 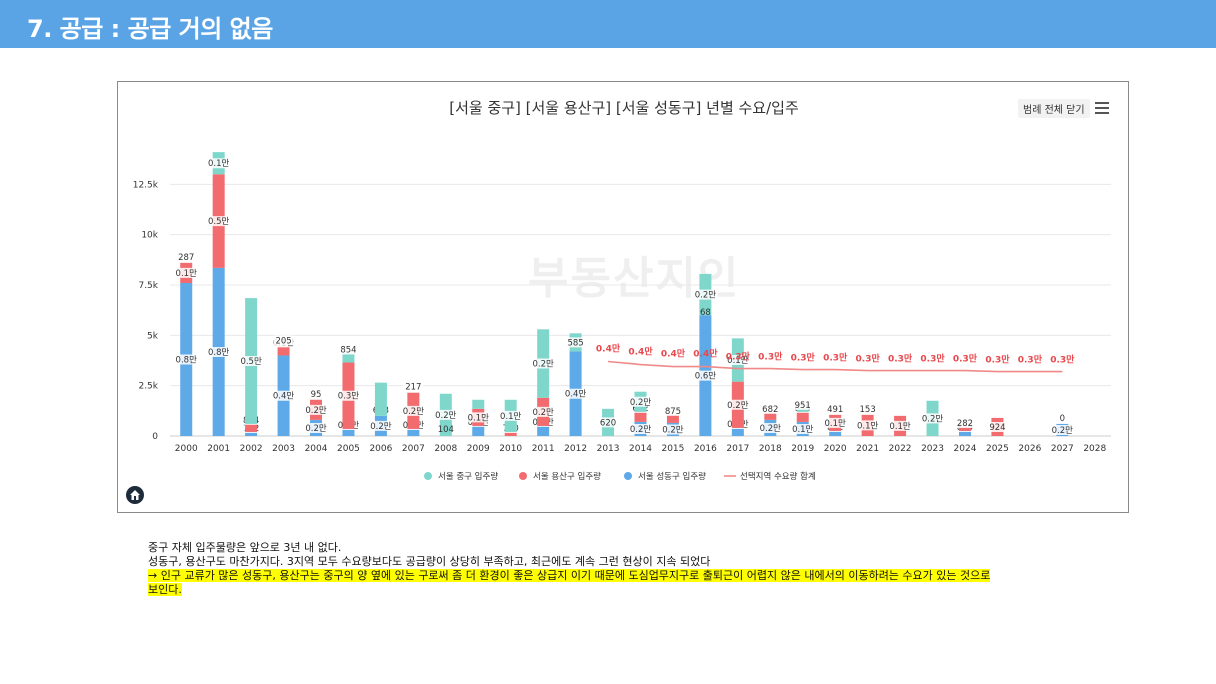 What do you see at coordinates (770, 410) in the screenshot?
I see `data-label: 682` at bounding box center [770, 410].